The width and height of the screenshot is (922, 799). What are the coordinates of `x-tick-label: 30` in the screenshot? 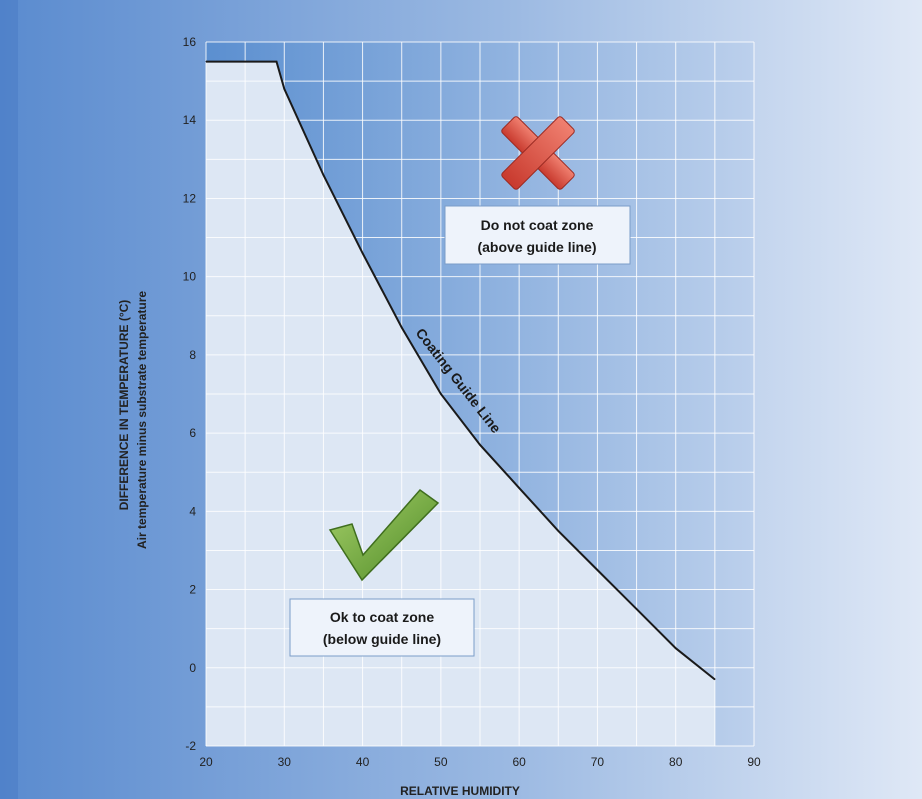 It's located at (285, 762).